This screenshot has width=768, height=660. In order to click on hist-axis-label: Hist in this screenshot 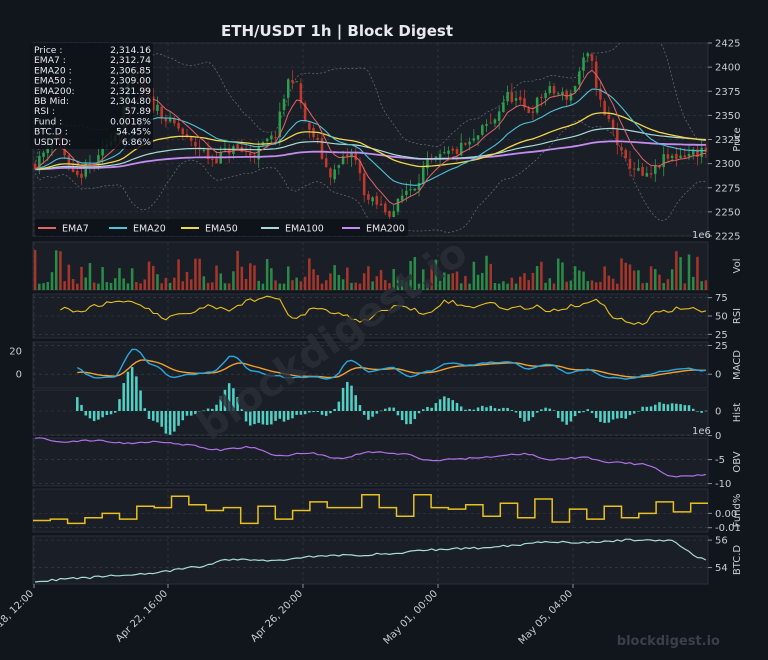, I will do `click(737, 413)`.